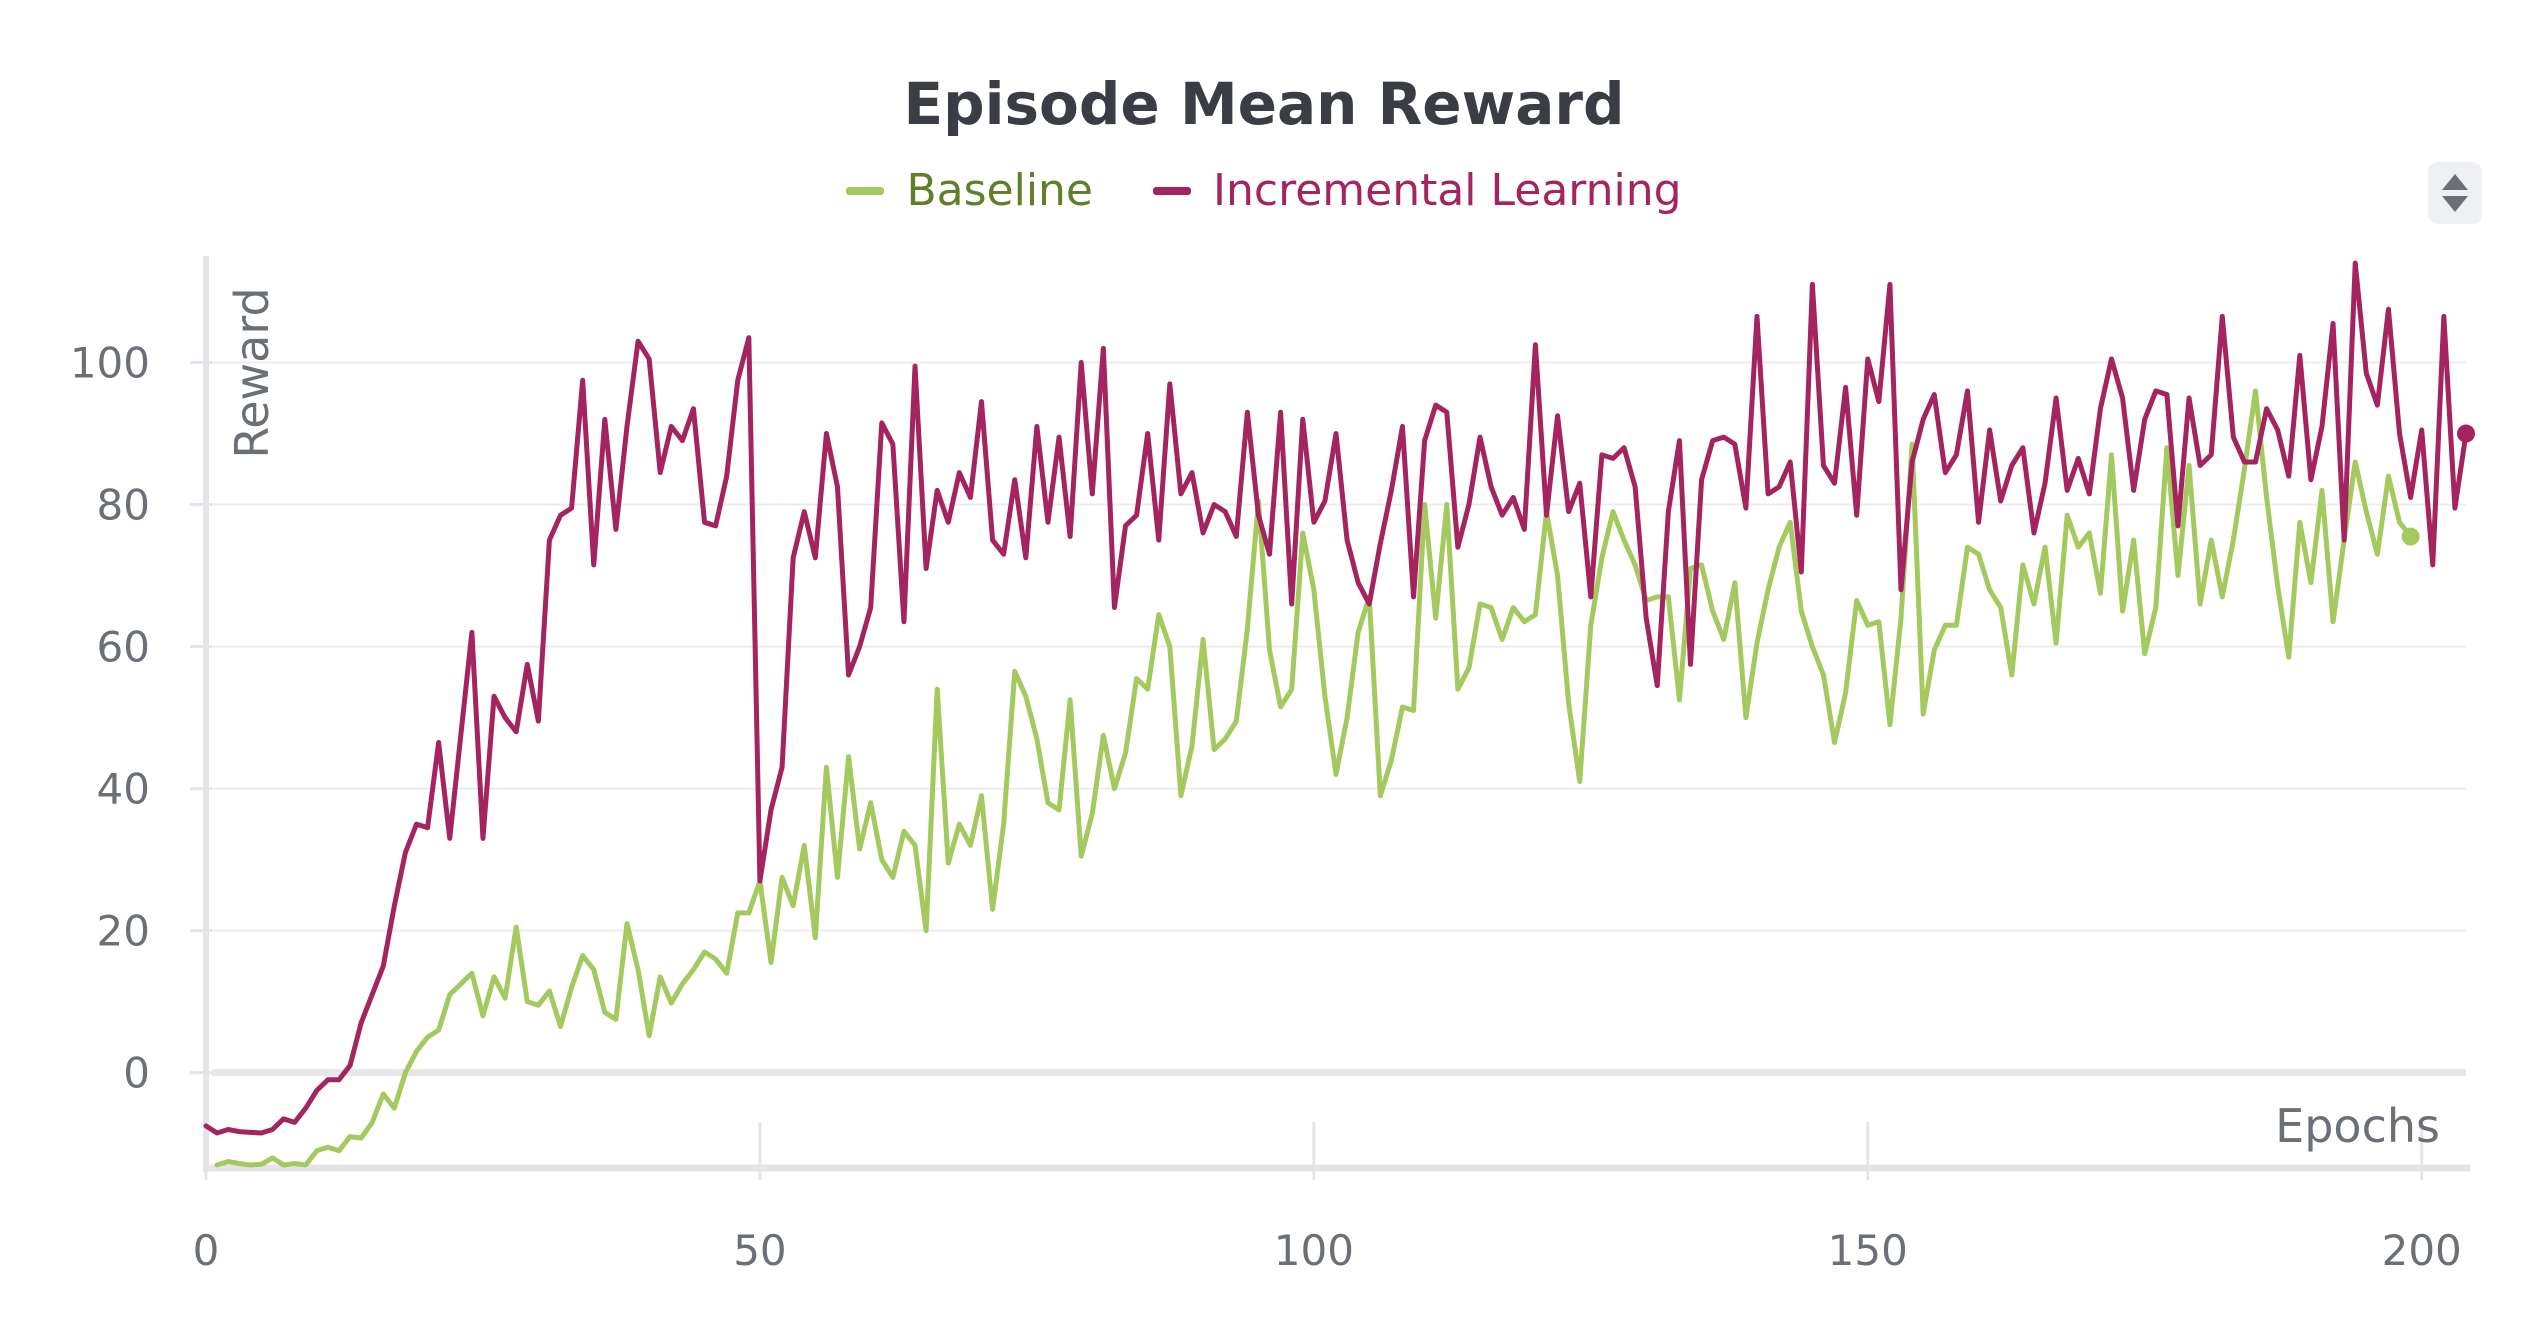  I want to click on ytick-label-80: 80, so click(123, 505).